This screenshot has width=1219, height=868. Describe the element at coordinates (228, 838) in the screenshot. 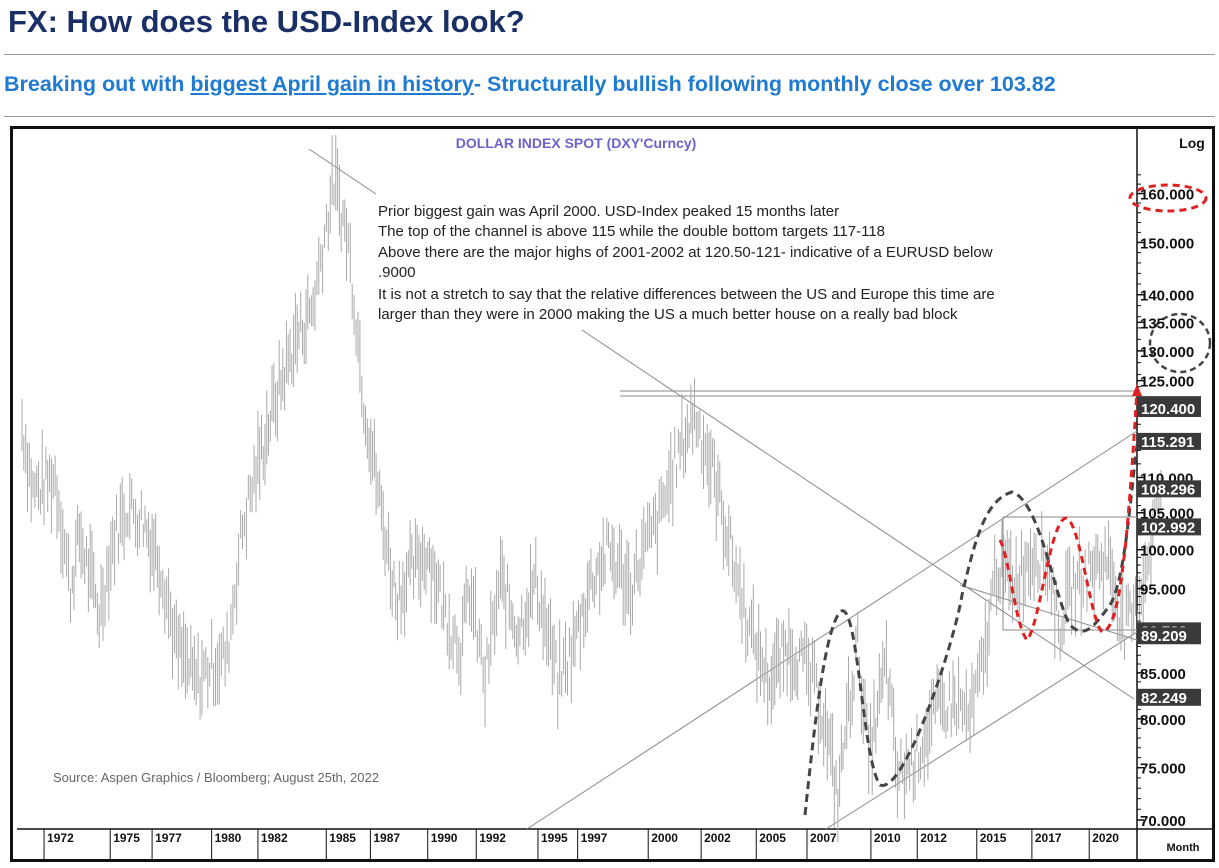

I see `x-tick-label: 1980` at that location.